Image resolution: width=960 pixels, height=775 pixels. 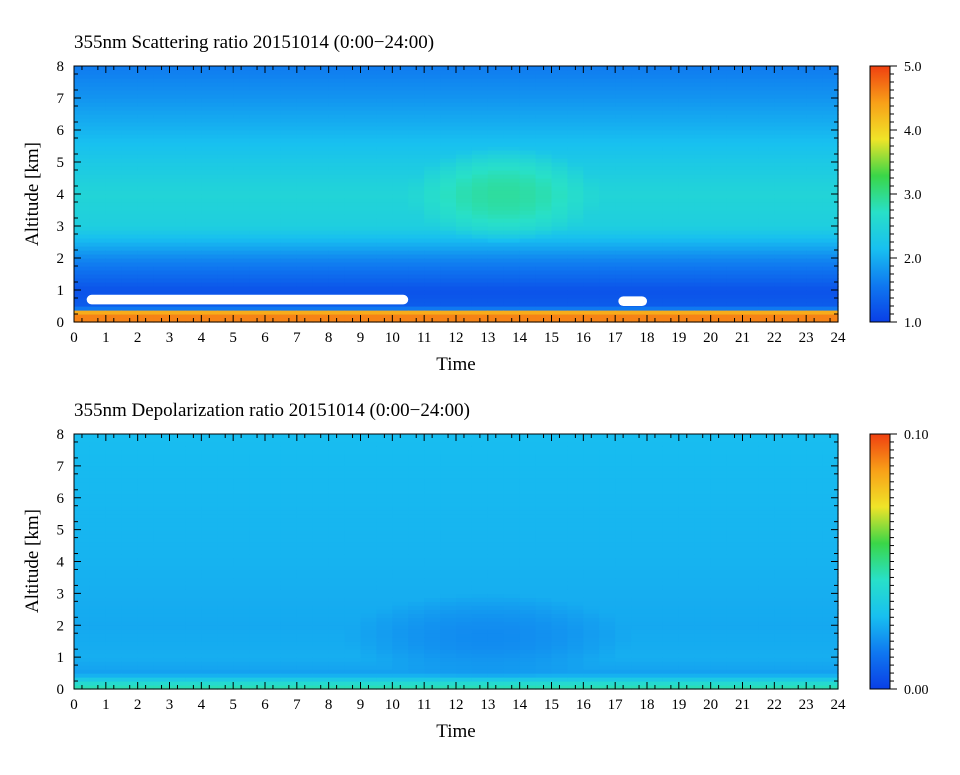 I want to click on y-tick-label: 4, so click(x=61, y=195).